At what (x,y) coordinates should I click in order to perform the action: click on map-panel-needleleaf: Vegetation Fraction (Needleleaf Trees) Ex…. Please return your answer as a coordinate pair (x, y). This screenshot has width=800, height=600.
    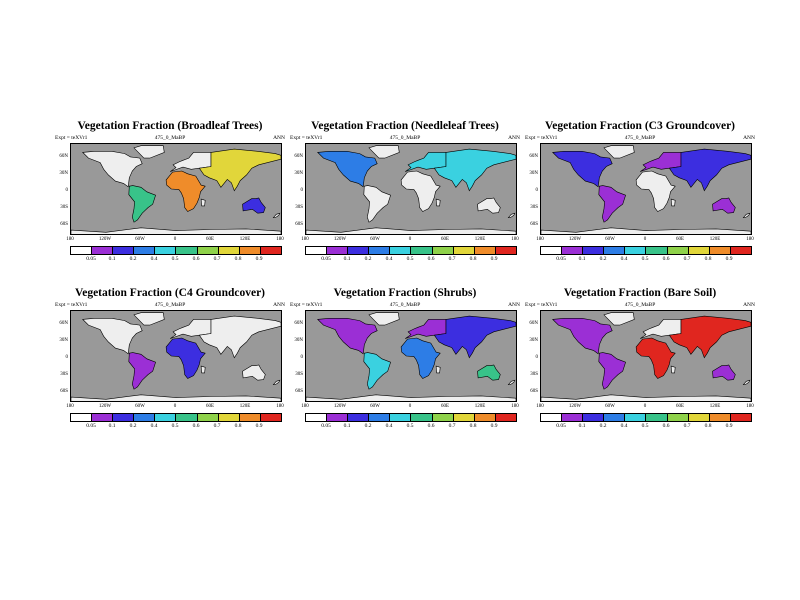
    Looking at the image, I should click on (405, 205).